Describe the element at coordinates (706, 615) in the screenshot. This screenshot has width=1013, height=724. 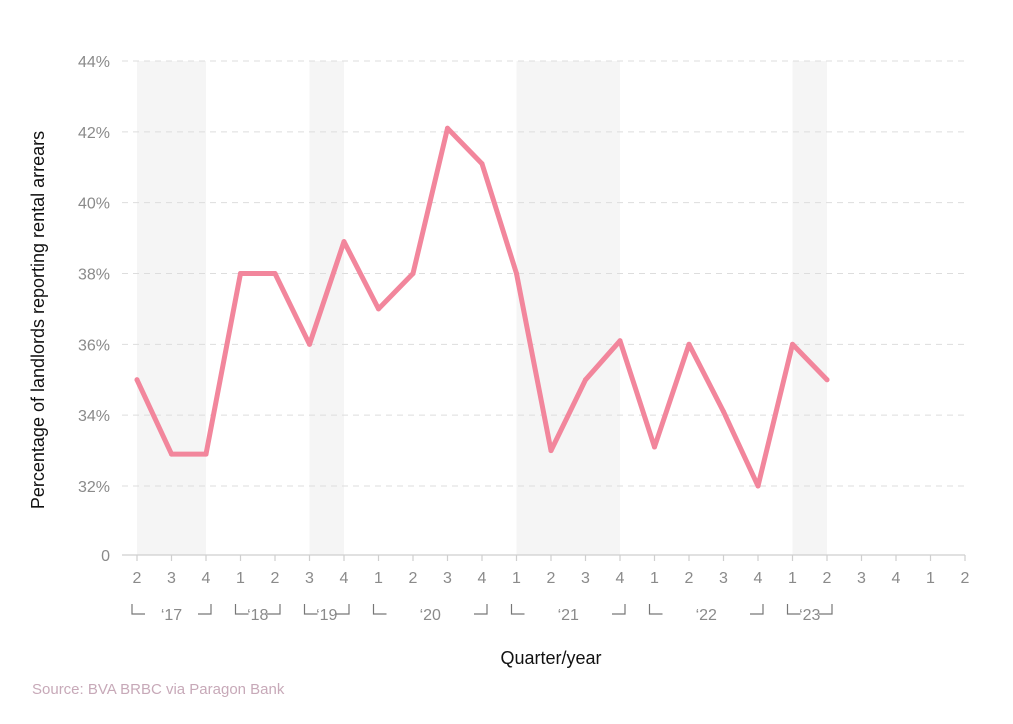
I see `year-label: ‘22` at that location.